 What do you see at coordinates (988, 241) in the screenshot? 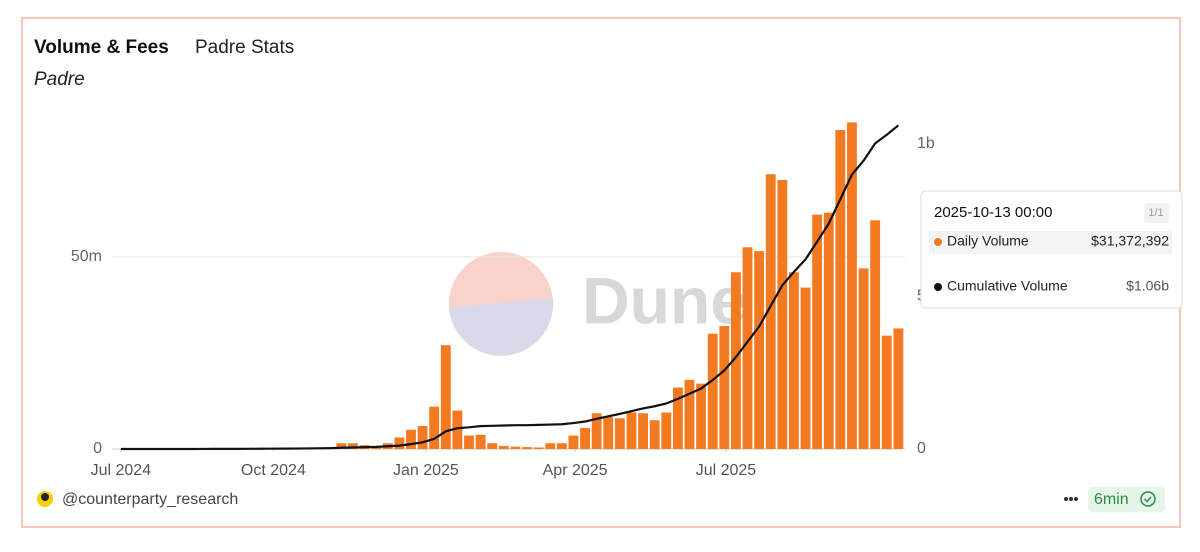
I see `legend-label: Daily Volume` at bounding box center [988, 241].